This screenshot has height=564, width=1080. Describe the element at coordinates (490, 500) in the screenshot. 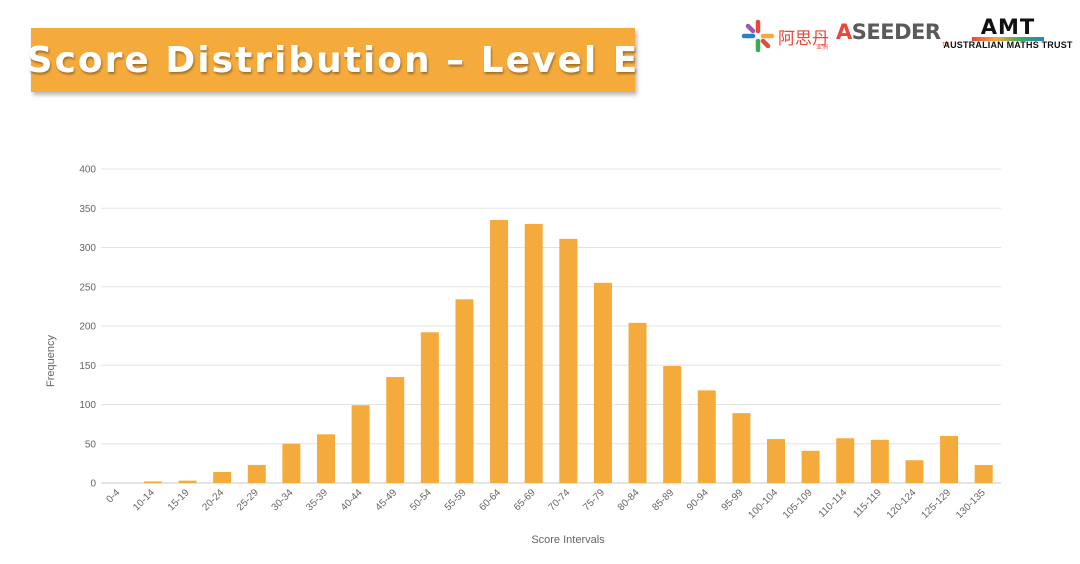

I see `x-tick-label: 60-64` at that location.